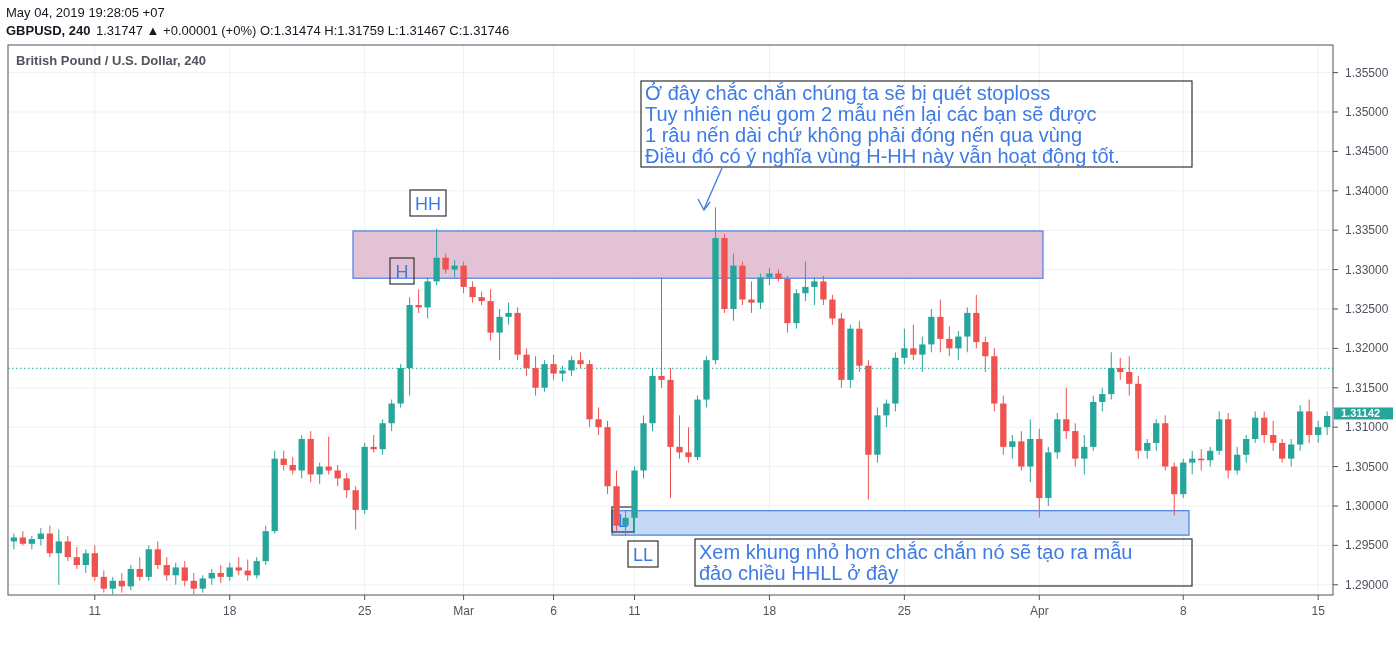 The width and height of the screenshot is (1396, 660). What do you see at coordinates (1367, 348) in the screenshot?
I see `y-tick-label: 1.32000` at bounding box center [1367, 348].